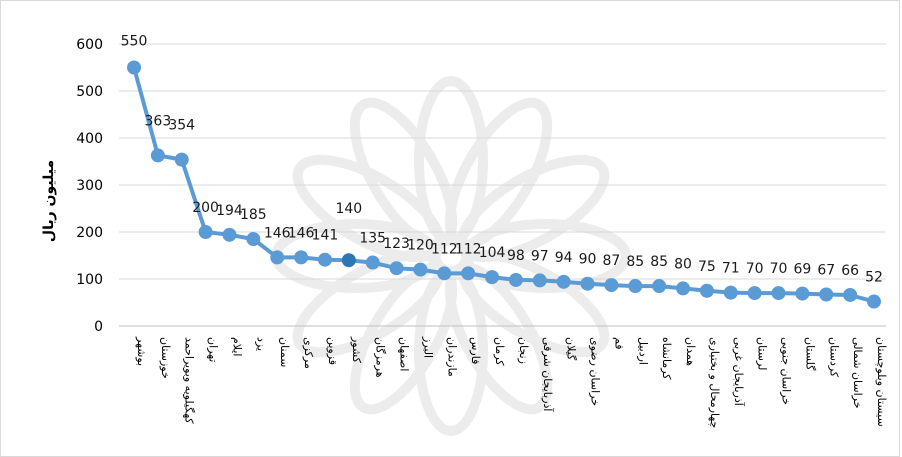 Image resolution: width=902 pixels, height=457 pixels. Describe the element at coordinates (595, 371) in the screenshot. I see `x-tick-label: خراسان رضوی` at that location.